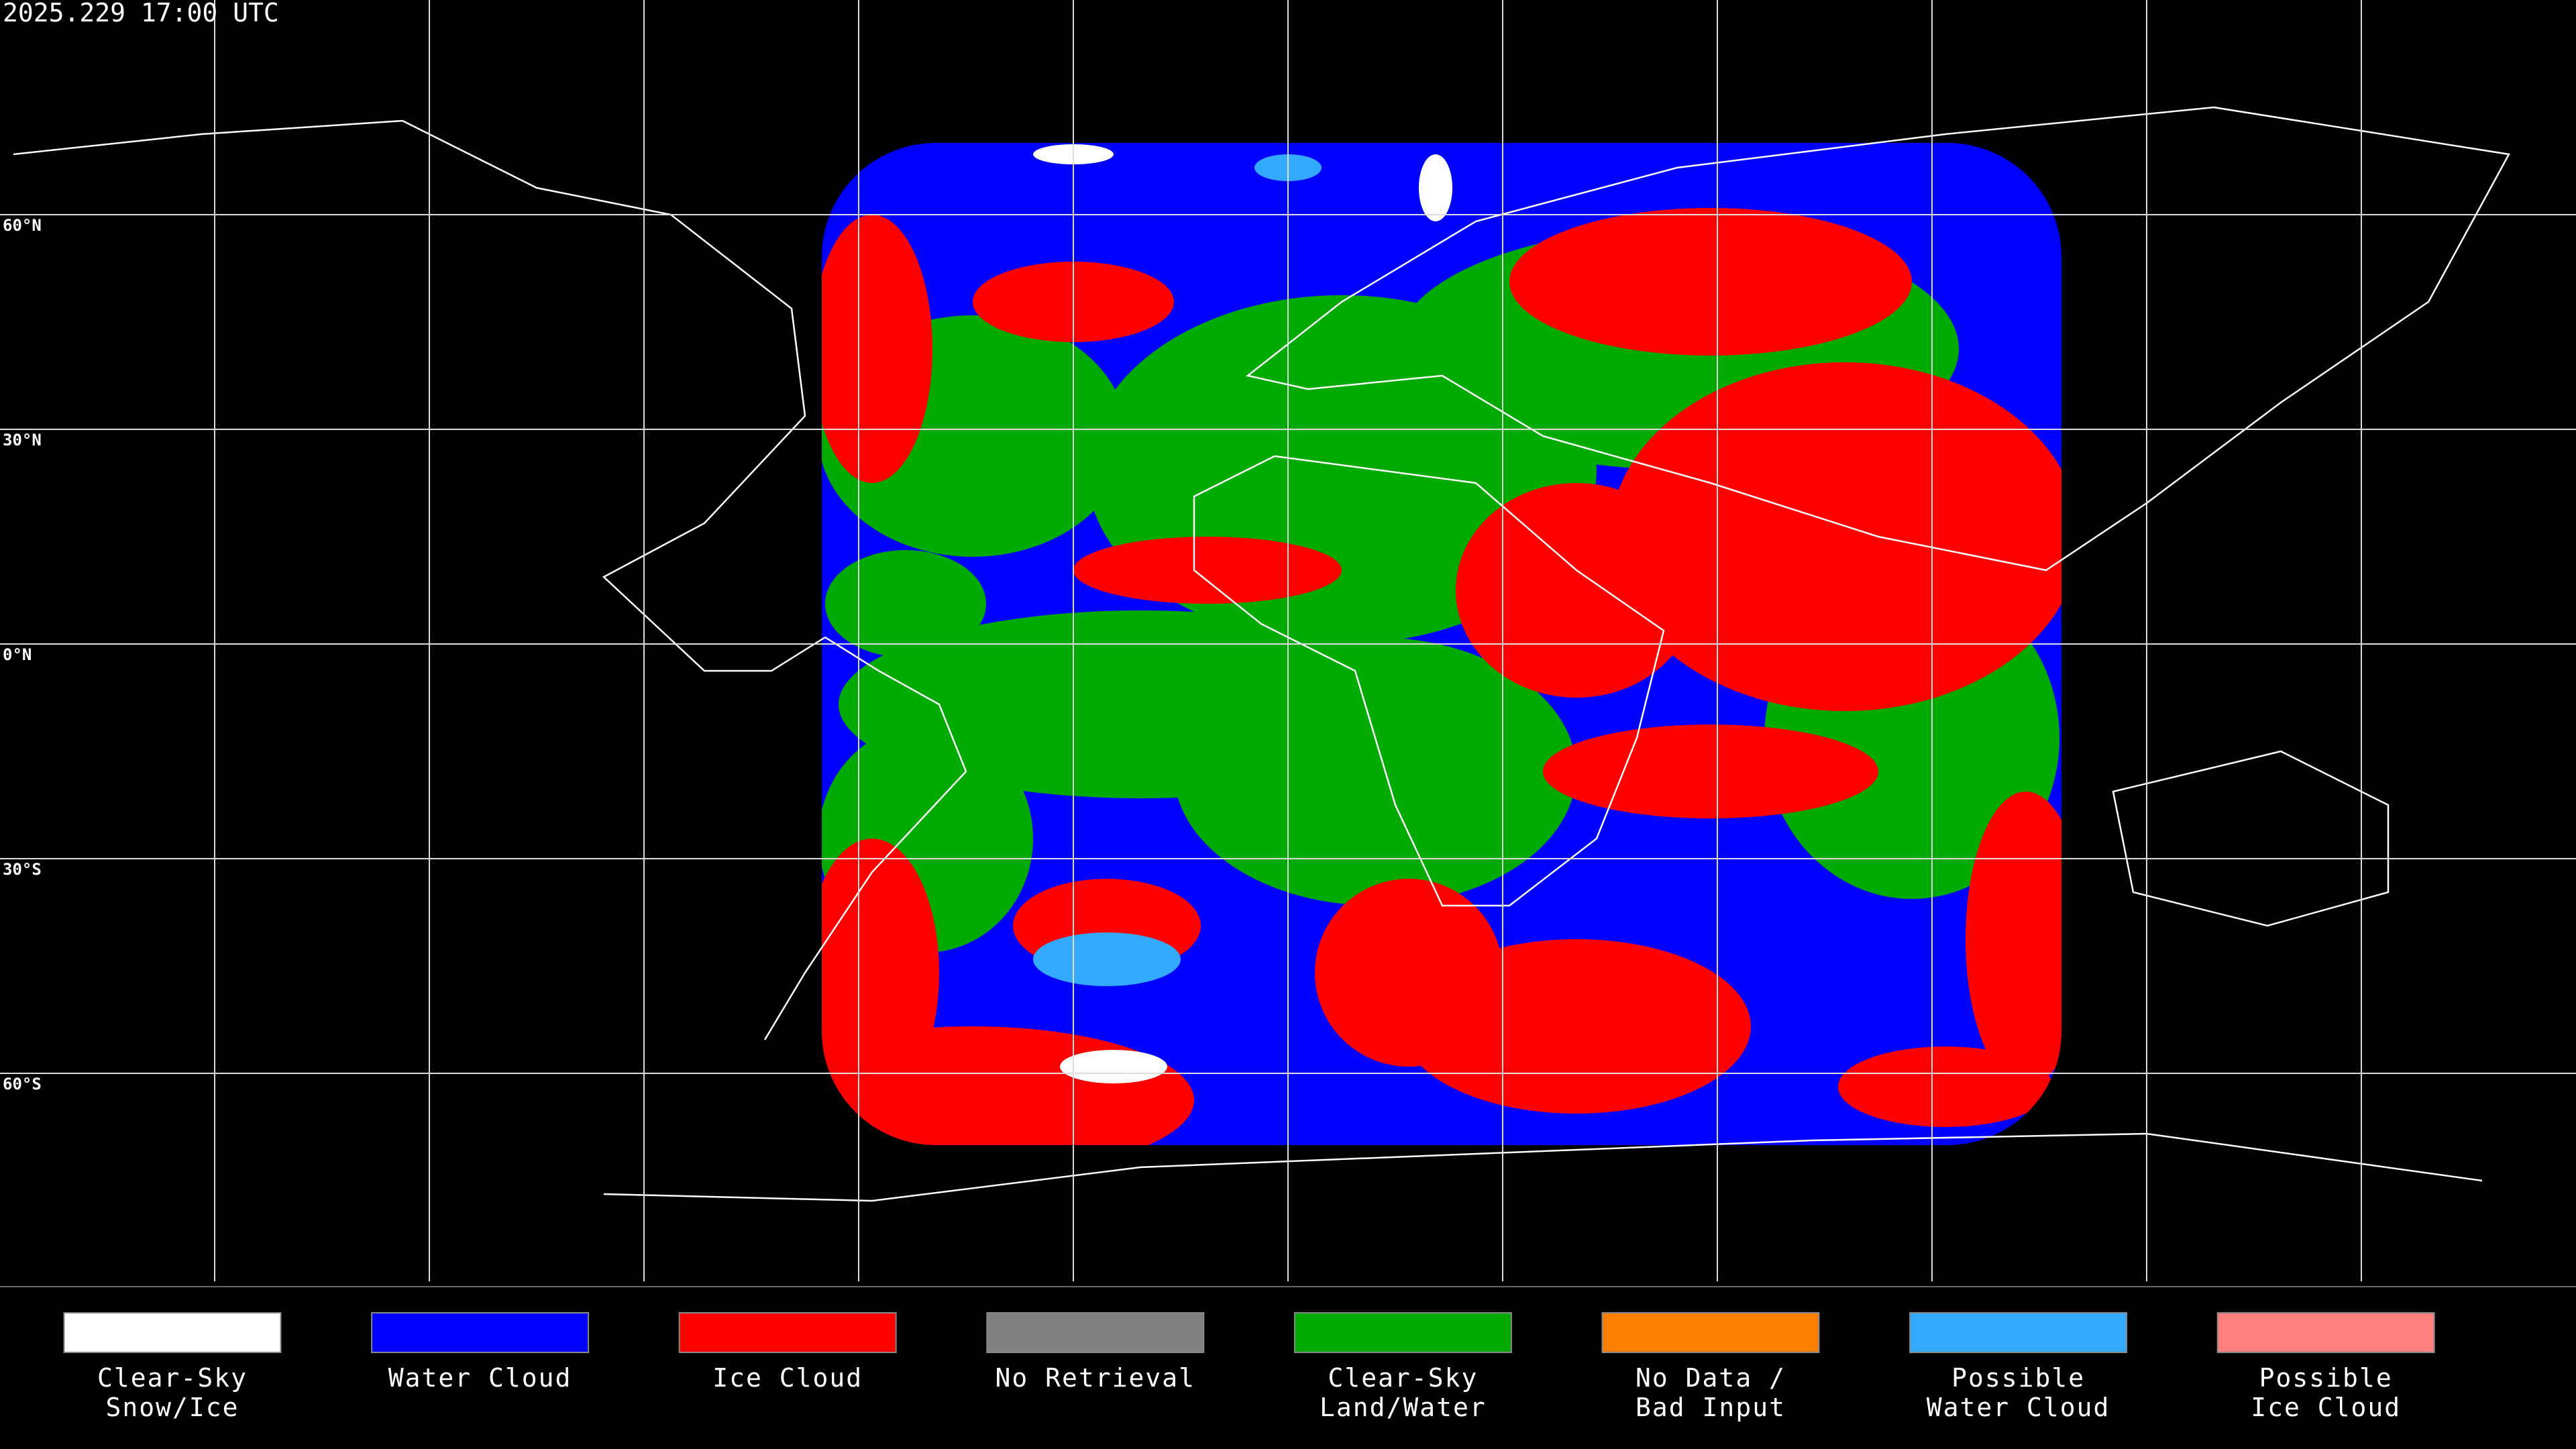  What do you see at coordinates (22, 440) in the screenshot?
I see `latitude-label: 30°N` at bounding box center [22, 440].